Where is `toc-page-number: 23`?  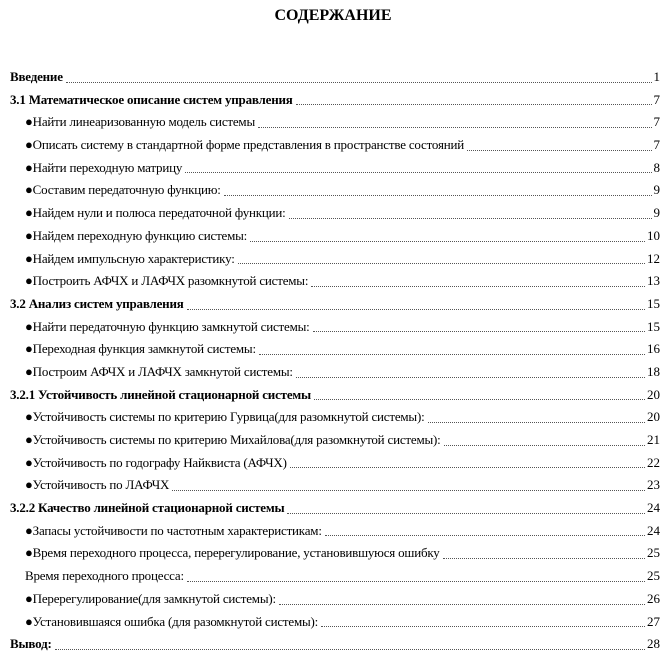
toc-page-number: 23 is located at coordinates (653, 485).